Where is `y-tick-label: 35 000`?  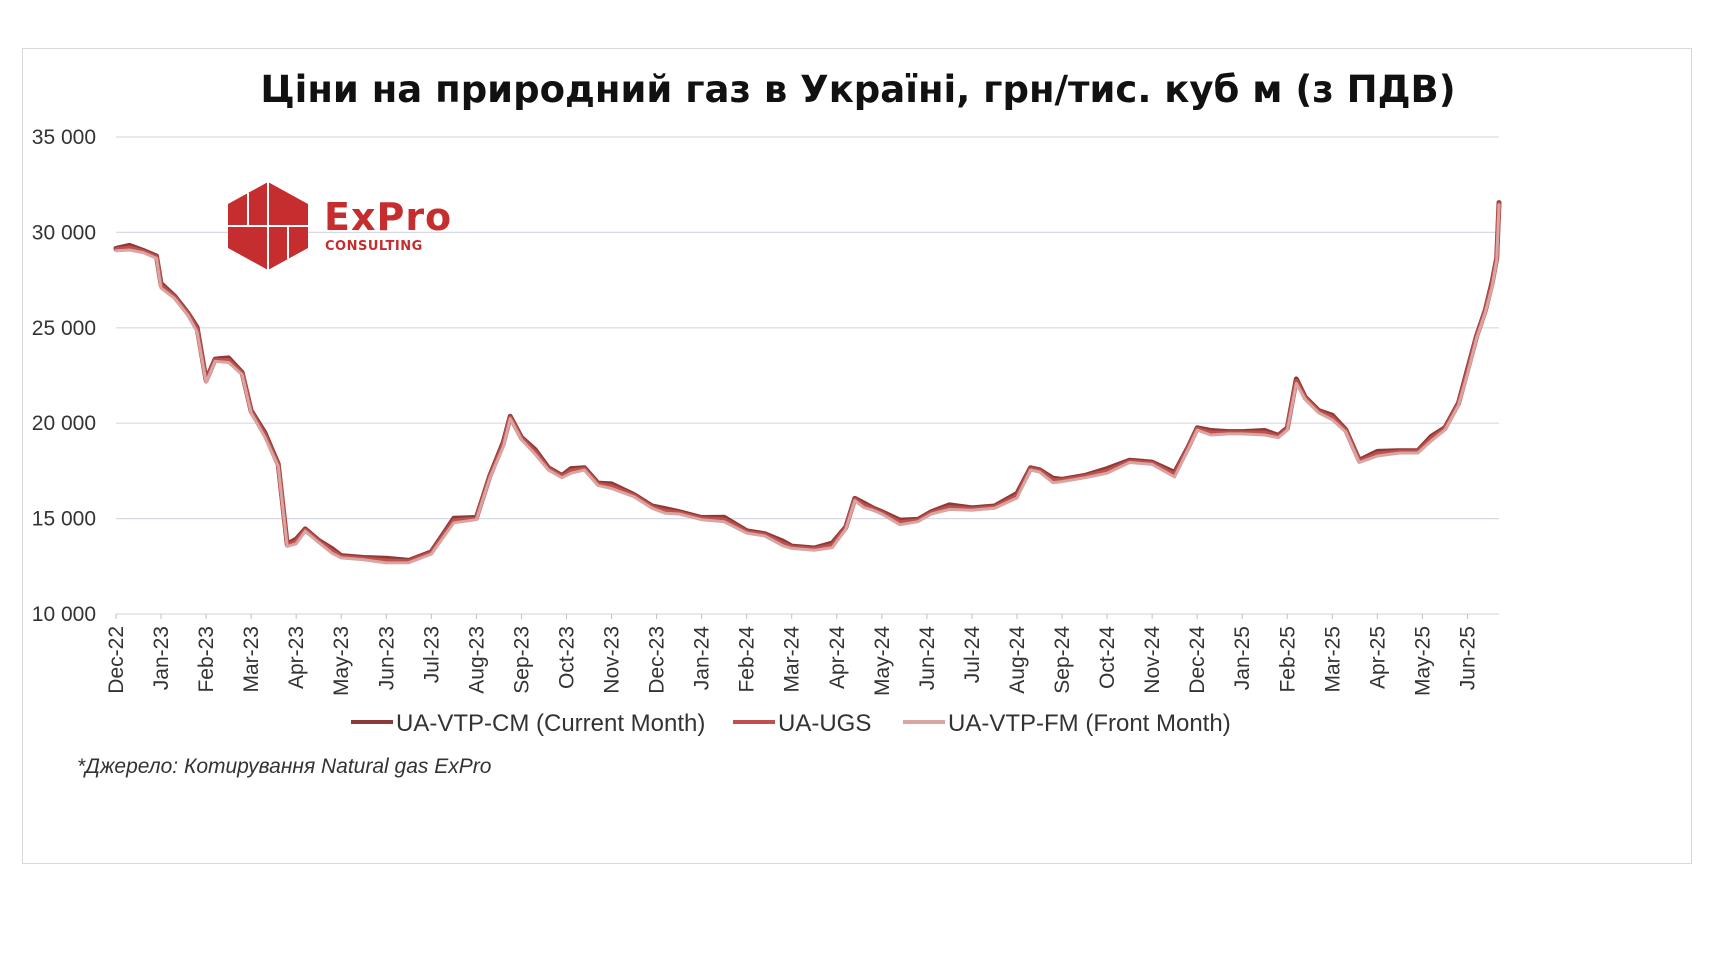
y-tick-label: 35 000 is located at coordinates (64, 137).